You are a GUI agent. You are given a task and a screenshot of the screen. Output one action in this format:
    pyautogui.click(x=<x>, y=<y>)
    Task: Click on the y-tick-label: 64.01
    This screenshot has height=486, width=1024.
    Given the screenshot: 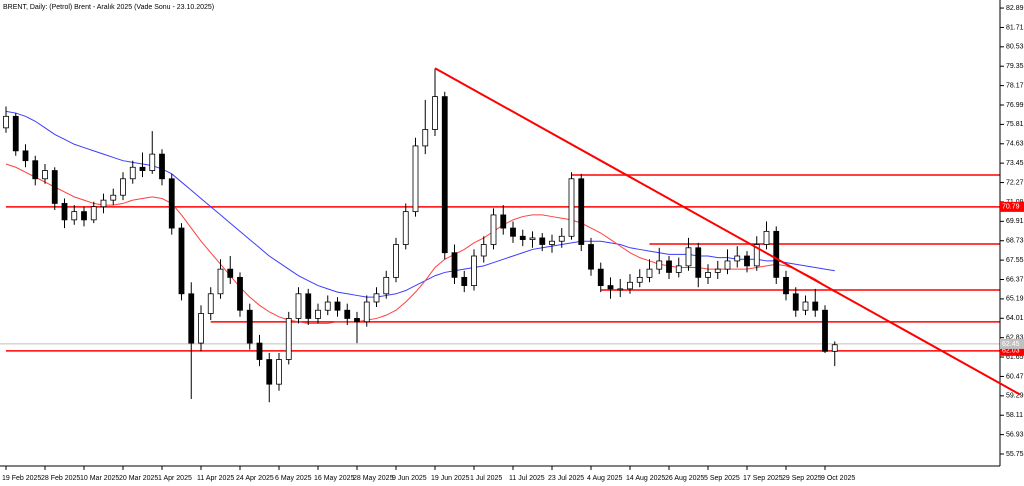 What is the action you would take?
    pyautogui.click(x=1015, y=318)
    